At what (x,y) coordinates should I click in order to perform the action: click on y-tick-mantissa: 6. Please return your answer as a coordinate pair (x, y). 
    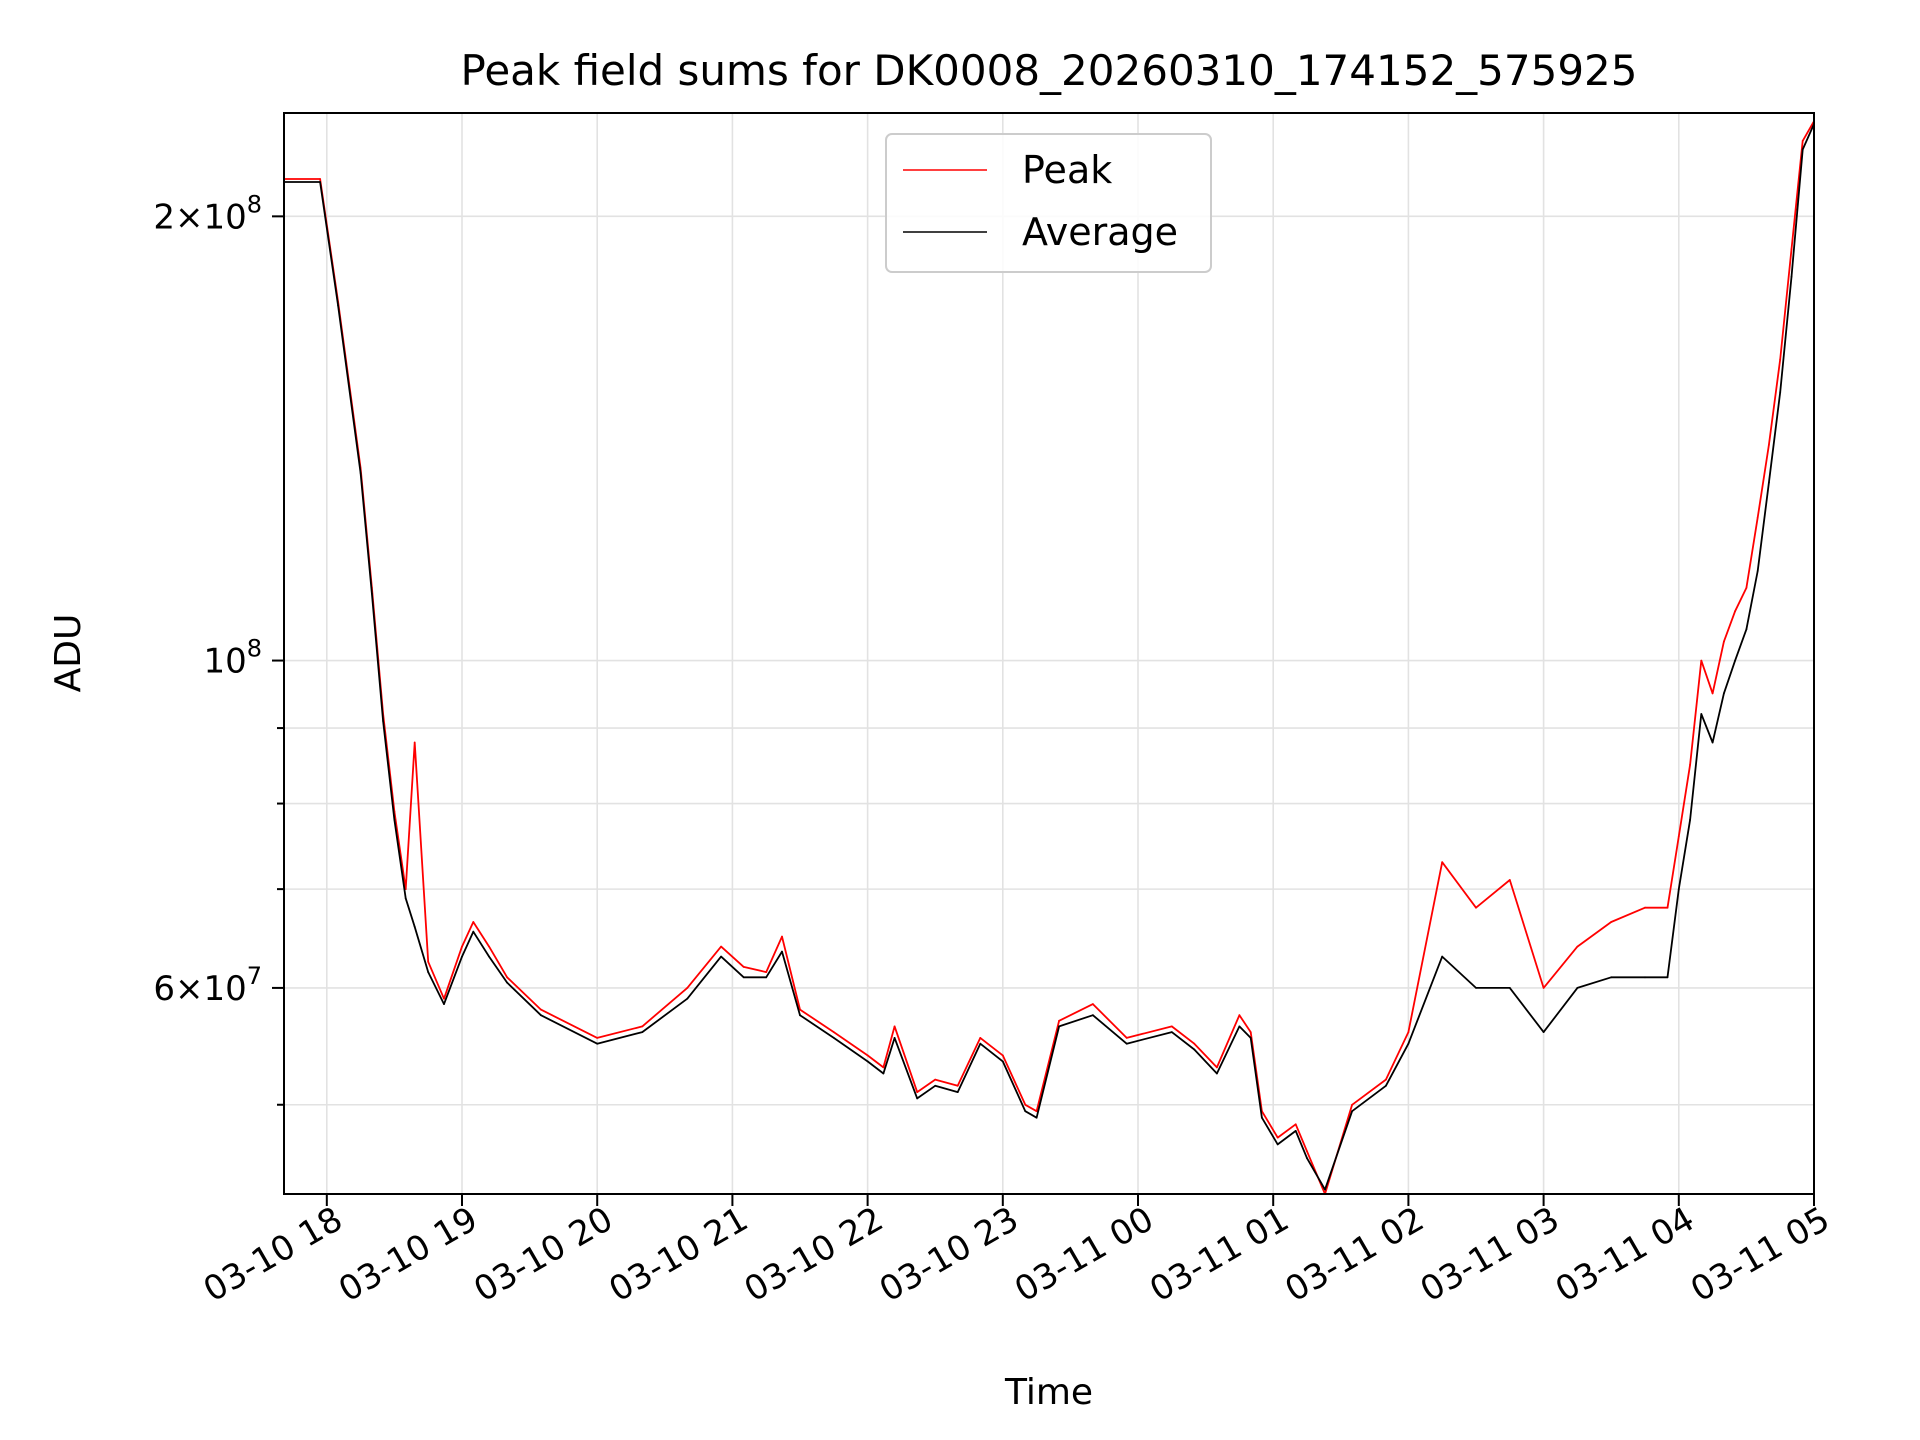
    Looking at the image, I should click on (164, 989).